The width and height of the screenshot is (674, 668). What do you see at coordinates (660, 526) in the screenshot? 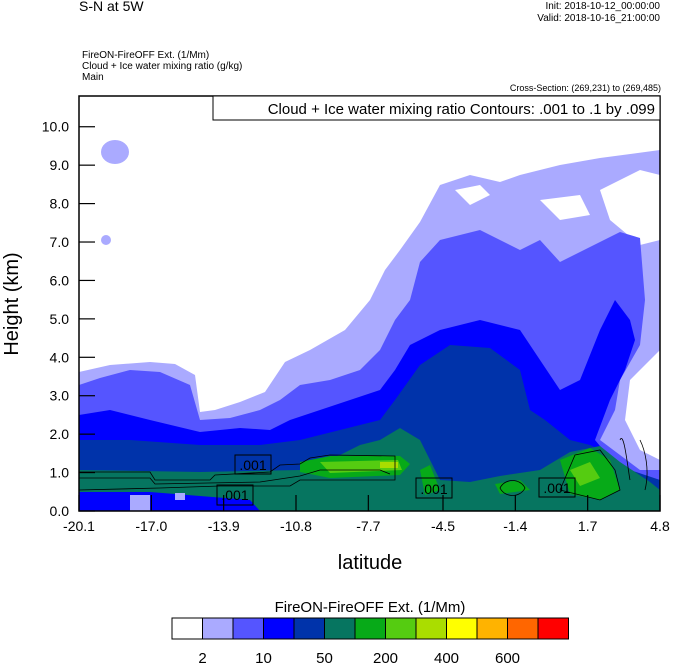
I see `x-tick-label: 4.8` at bounding box center [660, 526].